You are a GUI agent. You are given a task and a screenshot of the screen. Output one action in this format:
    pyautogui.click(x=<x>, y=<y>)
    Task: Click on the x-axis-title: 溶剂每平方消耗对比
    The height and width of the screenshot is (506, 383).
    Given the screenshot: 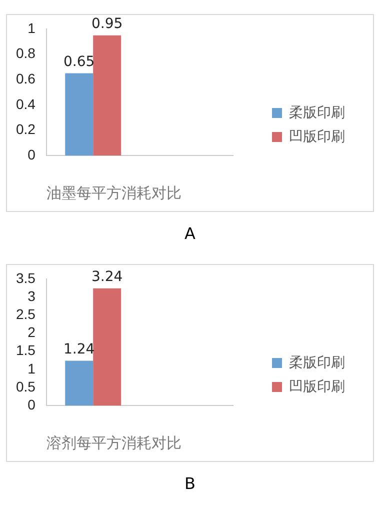 What is the action you would take?
    pyautogui.click(x=114, y=443)
    